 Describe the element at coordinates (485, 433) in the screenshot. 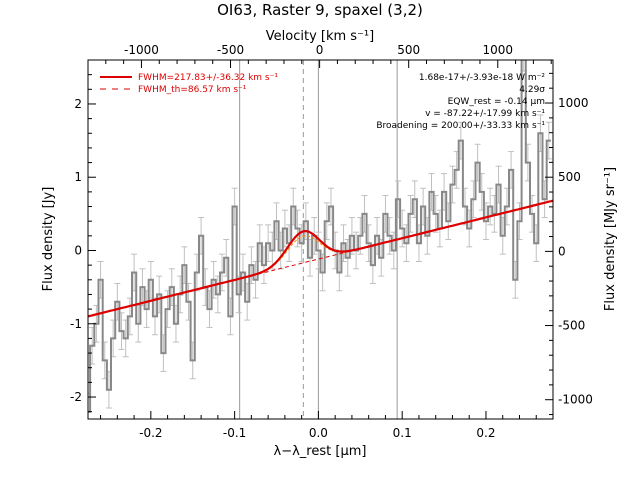

I see `x-tick-label: 0.2` at that location.